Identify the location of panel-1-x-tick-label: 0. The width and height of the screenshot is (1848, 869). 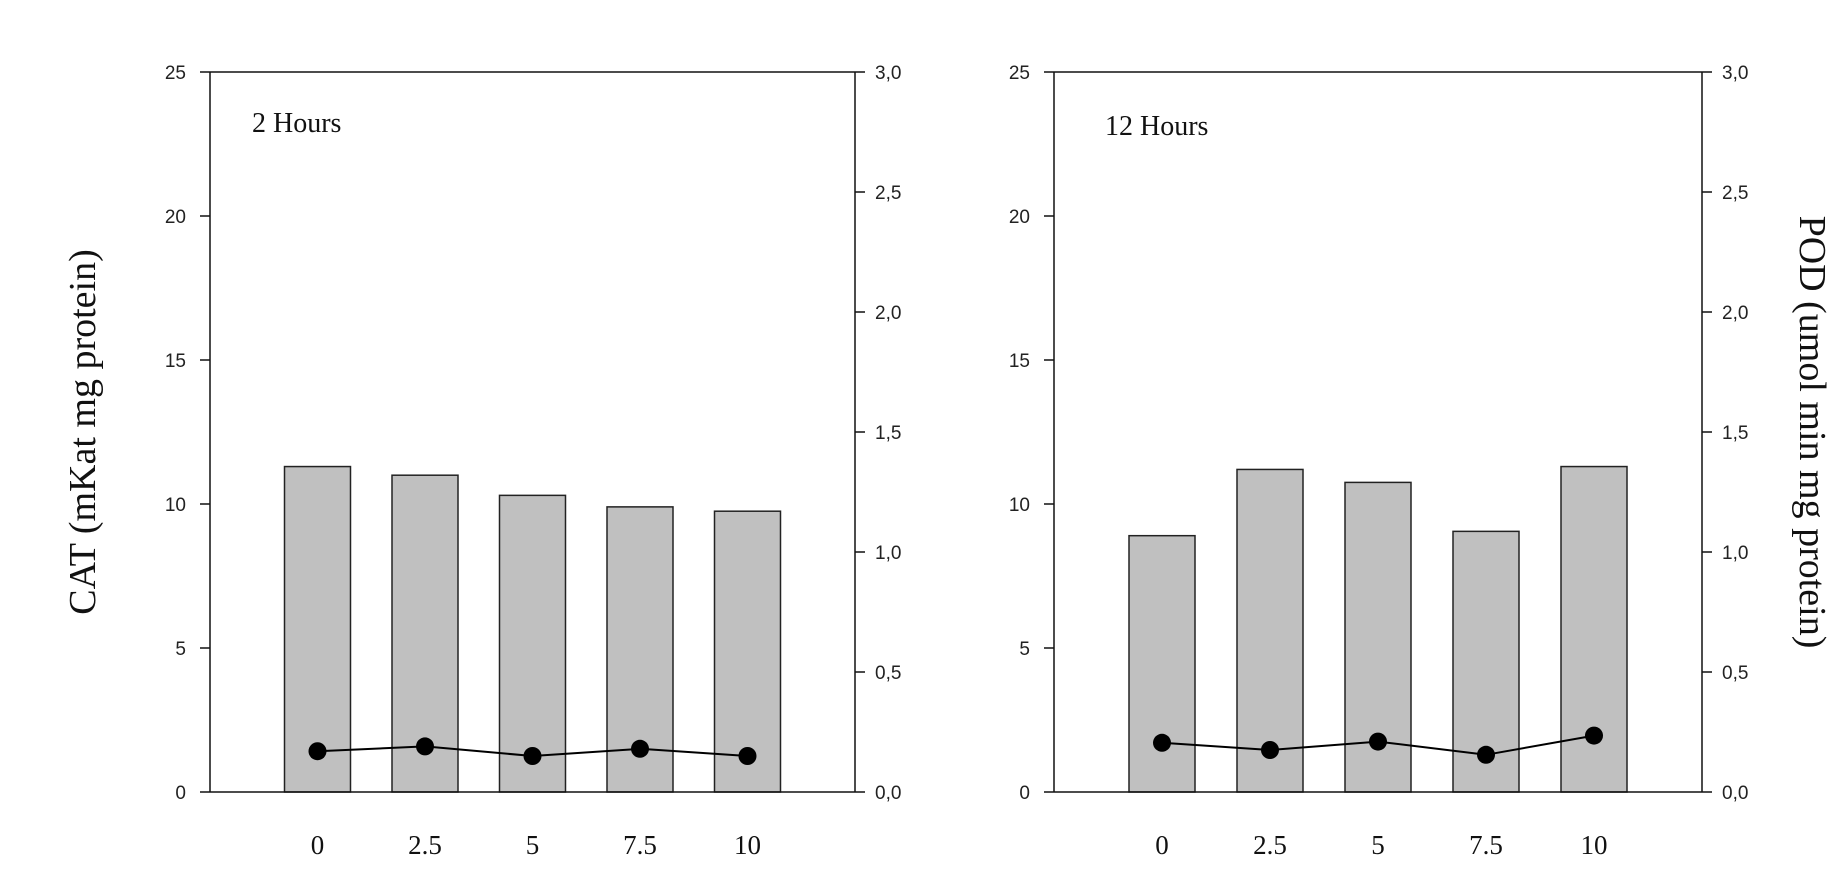
(318, 845).